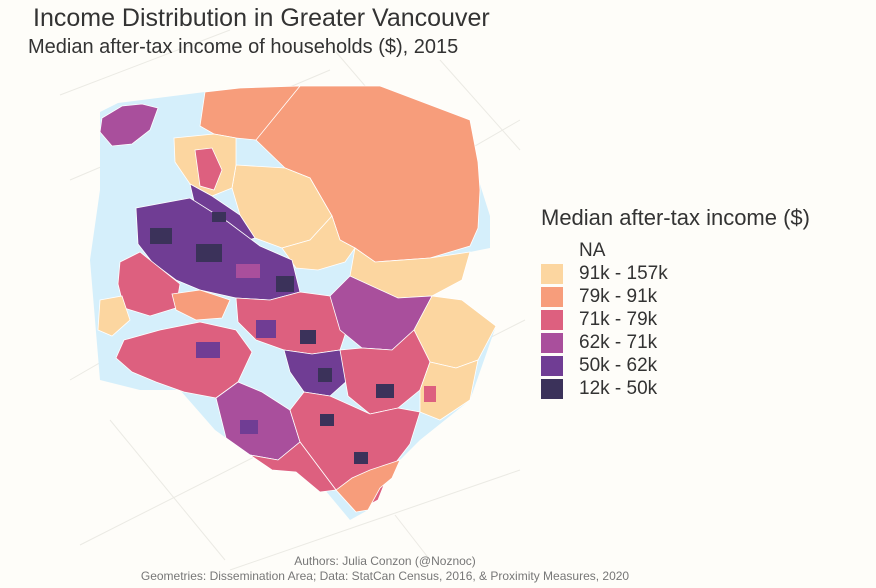 The image size is (876, 588). Describe the element at coordinates (325, 375) in the screenshot. I see `patch-new-west-core` at that location.